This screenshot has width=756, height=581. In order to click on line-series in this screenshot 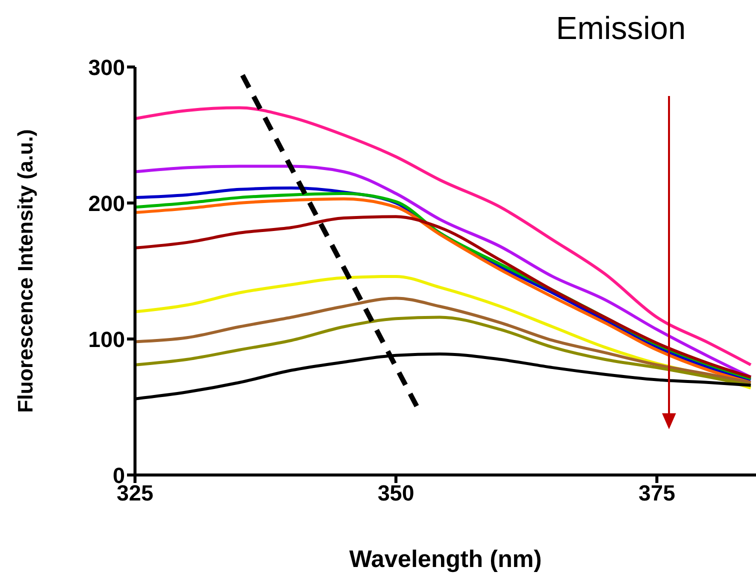, I will do `click(443, 340)`.